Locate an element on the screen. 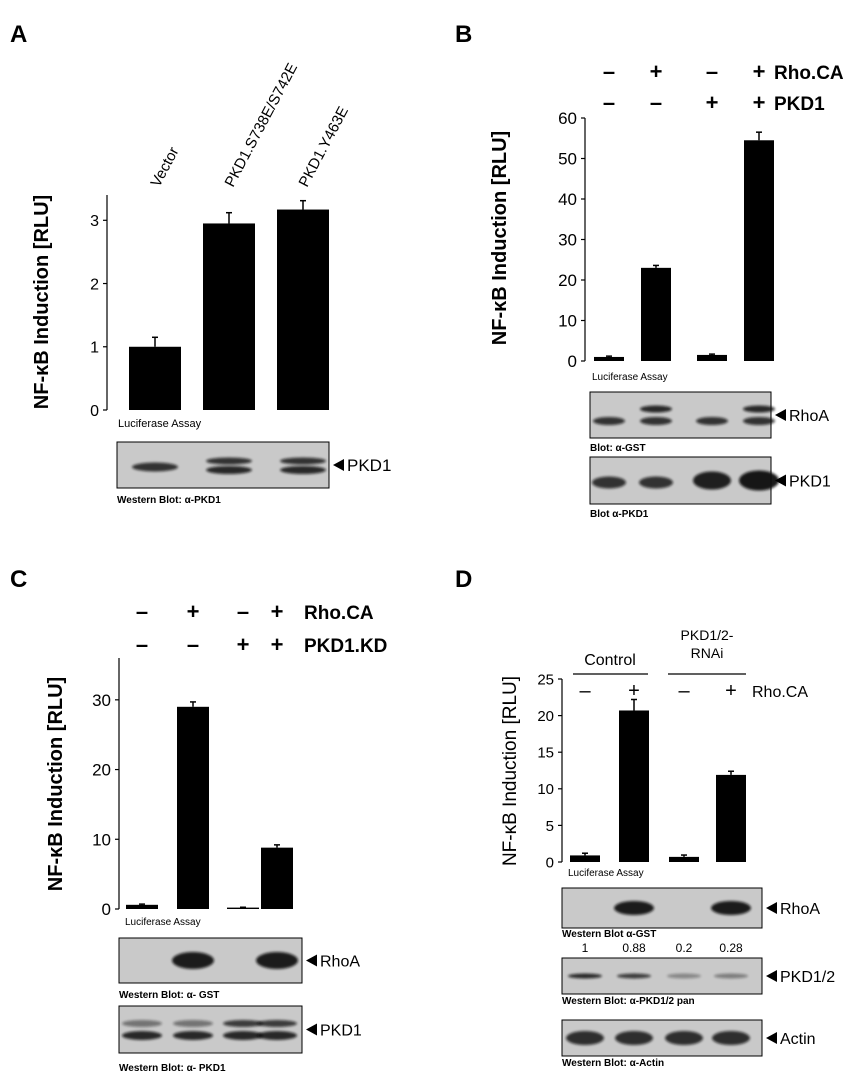 The image size is (867, 1091). blot-caption: Western Blot: α-PKD1 is located at coordinates (169, 500).